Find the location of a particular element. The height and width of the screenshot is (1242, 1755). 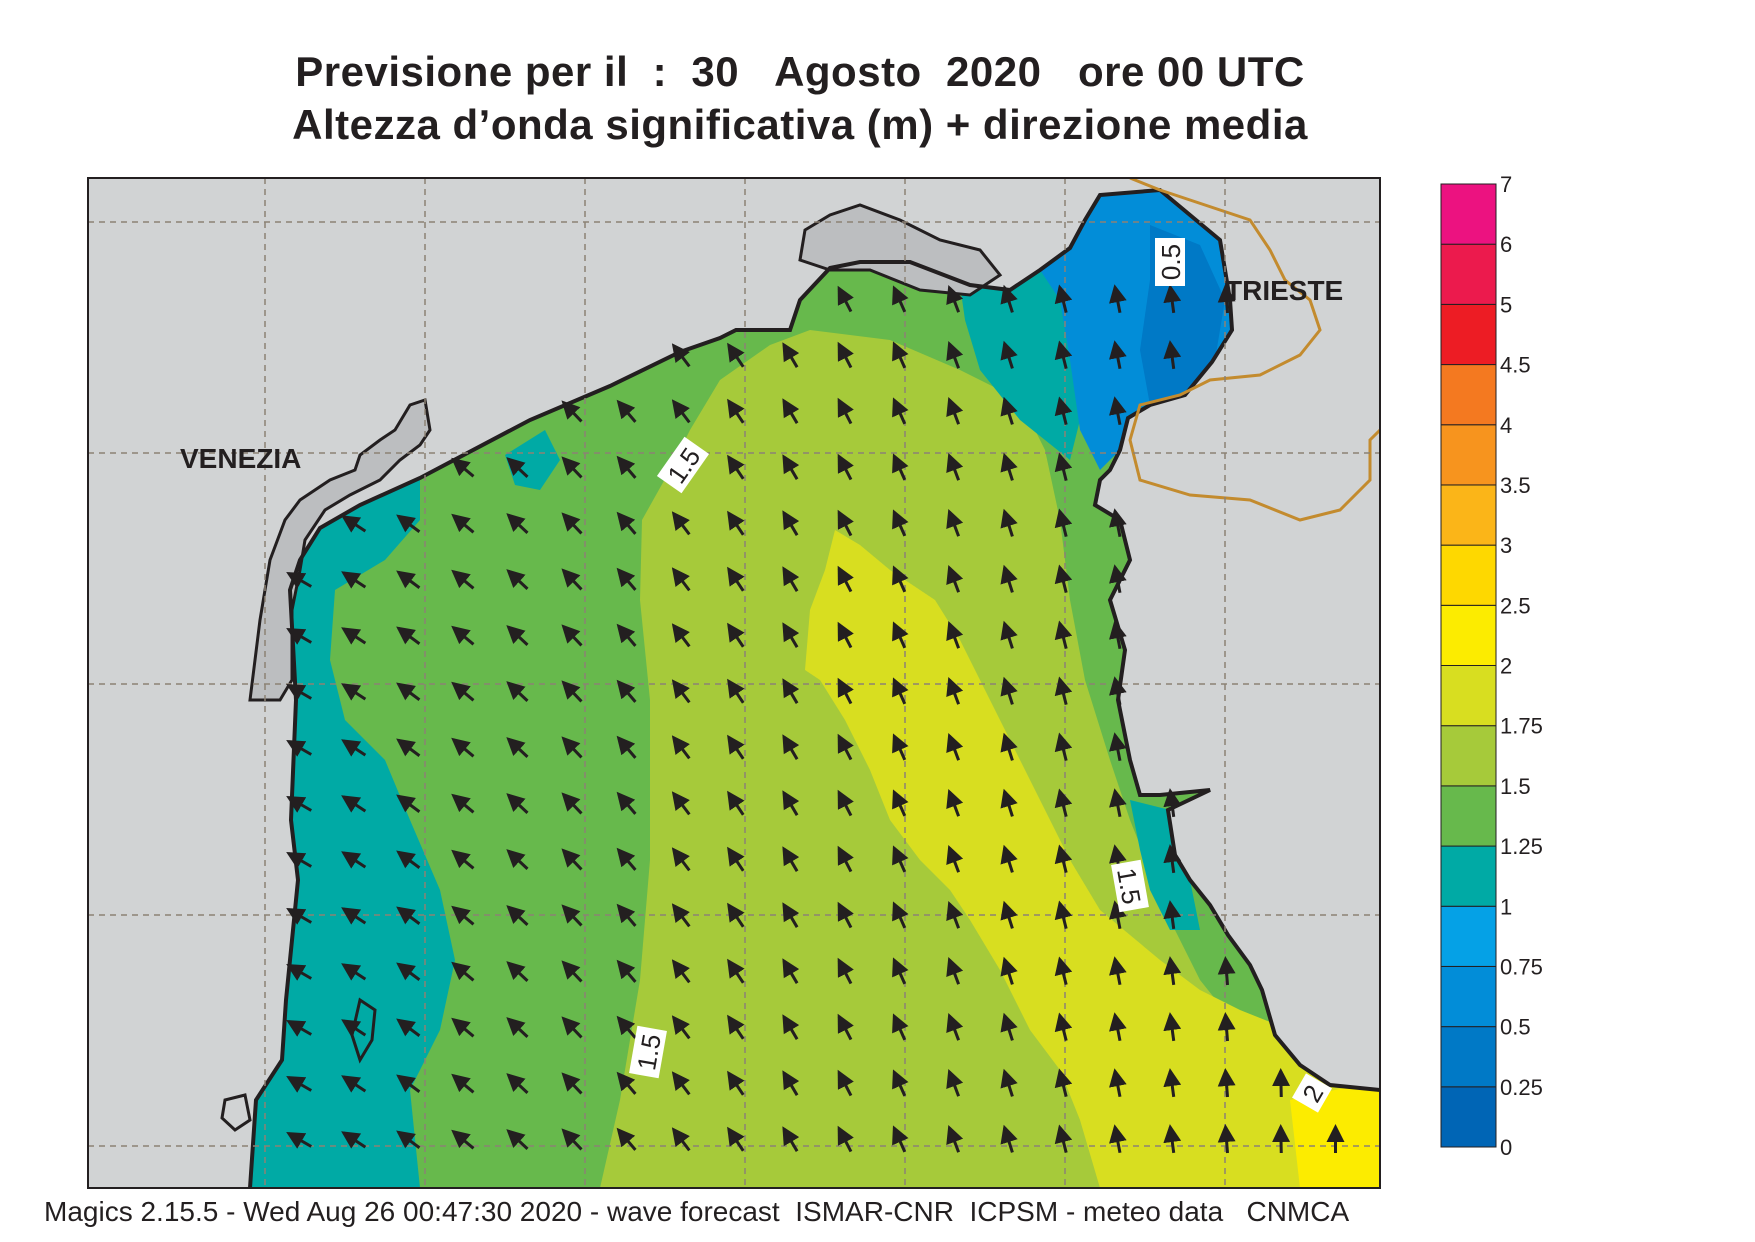

legend-tick-label: 4 is located at coordinates (1506, 425).